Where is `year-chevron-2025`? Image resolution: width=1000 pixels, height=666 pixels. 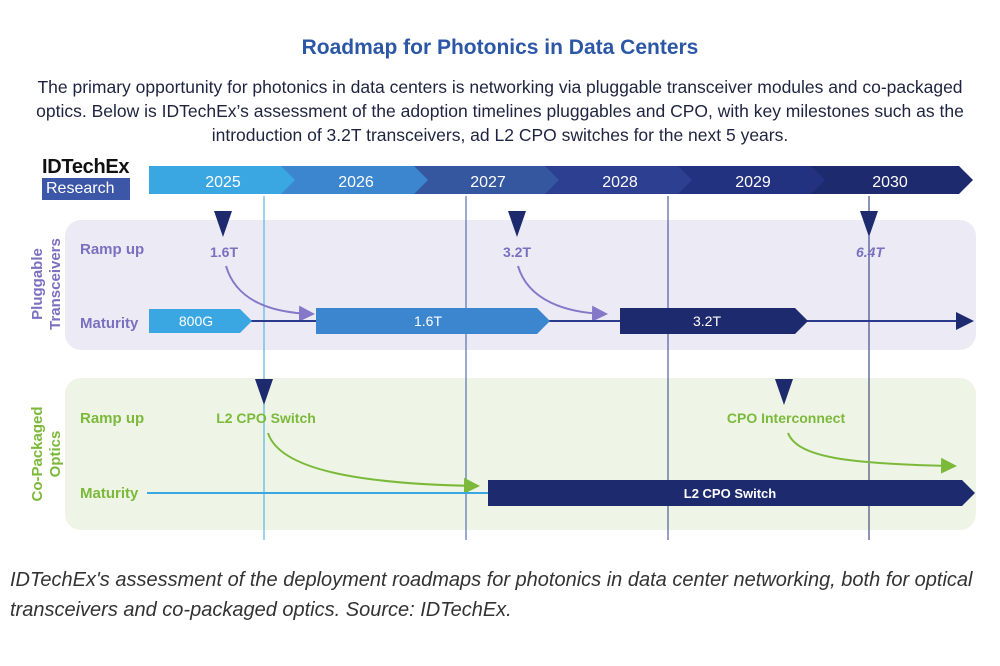
year-chevron-2025 is located at coordinates (223, 180).